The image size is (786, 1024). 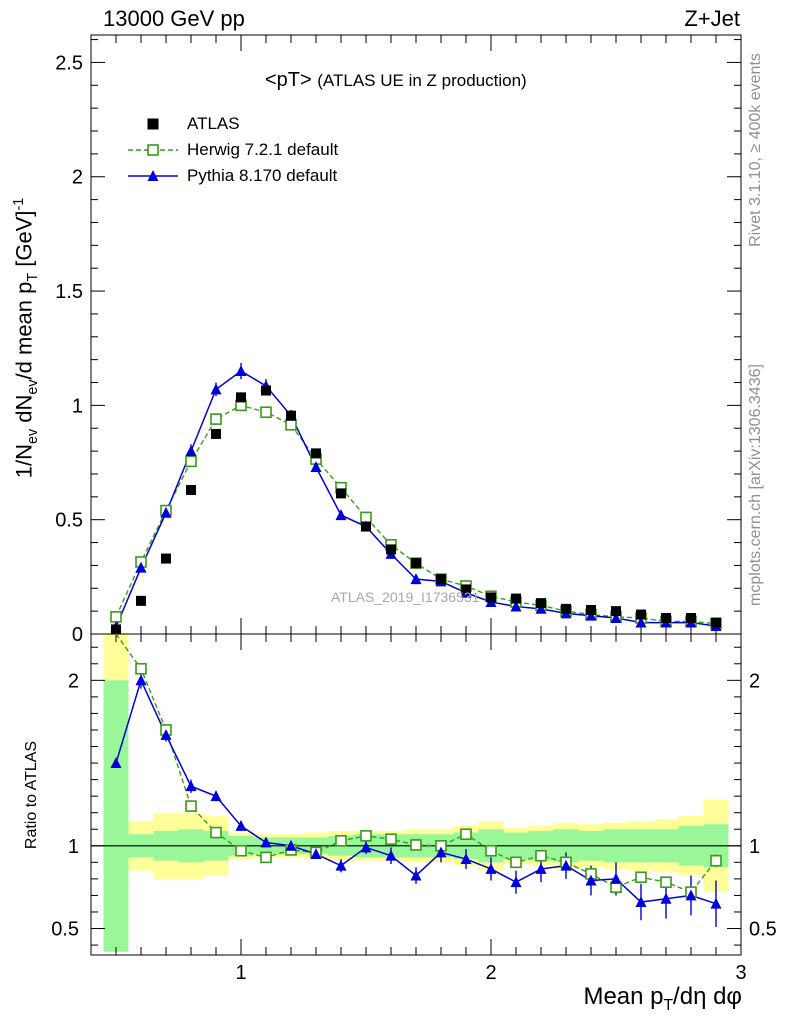 What do you see at coordinates (174, 18) in the screenshot?
I see `header-left: 13000 GeV pp` at bounding box center [174, 18].